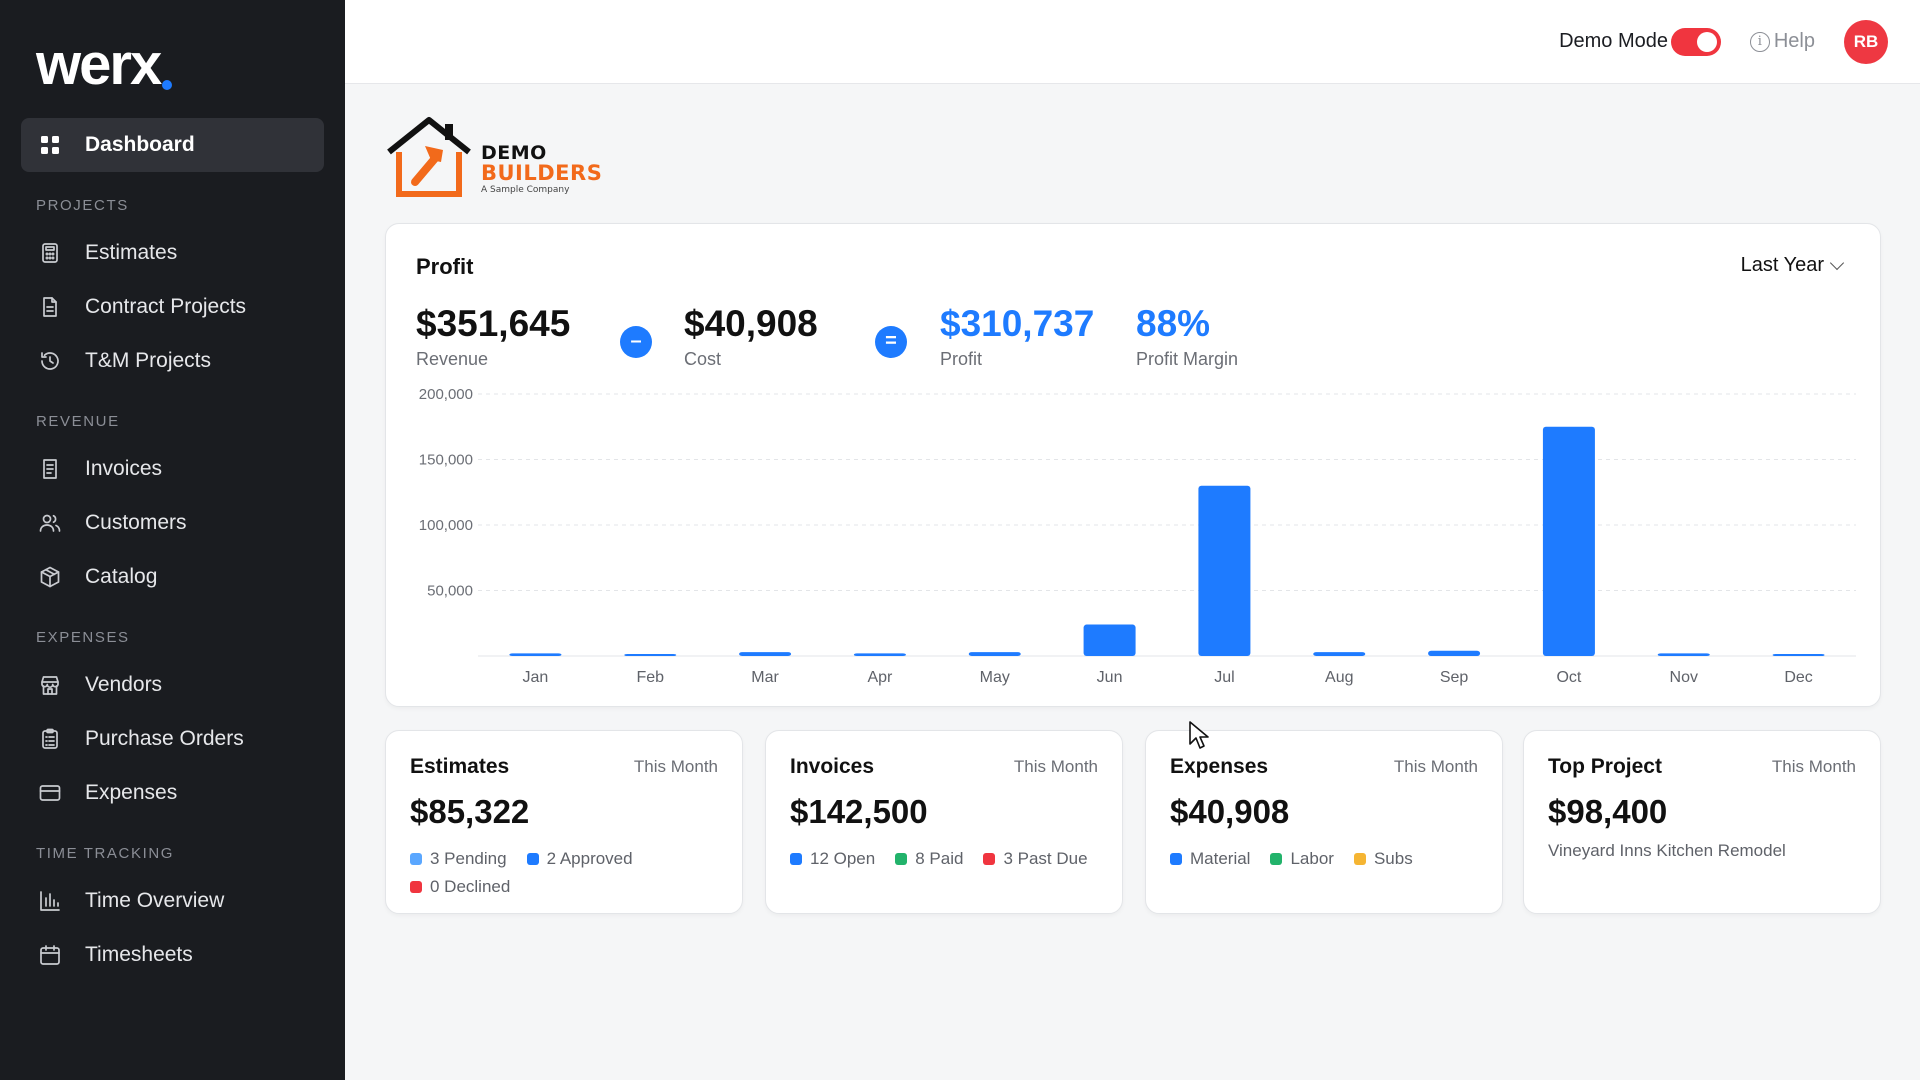 The image size is (1920, 1080). Describe the element at coordinates (994, 654) in the screenshot. I see `bar-may` at that location.